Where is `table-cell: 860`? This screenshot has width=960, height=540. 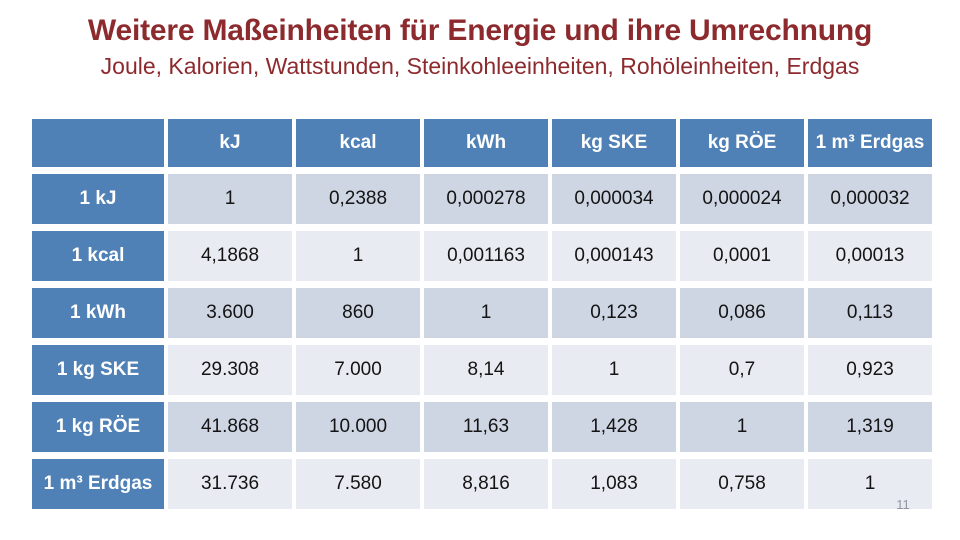 table-cell: 860 is located at coordinates (358, 313).